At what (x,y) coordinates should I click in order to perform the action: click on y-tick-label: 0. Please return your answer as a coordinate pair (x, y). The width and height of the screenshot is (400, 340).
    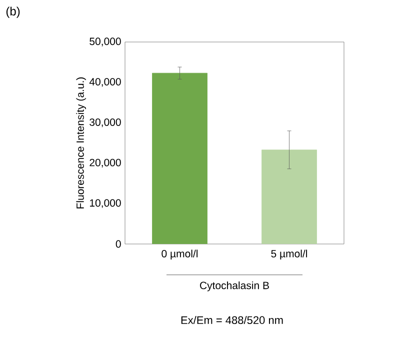
    Looking at the image, I should click on (118, 244).